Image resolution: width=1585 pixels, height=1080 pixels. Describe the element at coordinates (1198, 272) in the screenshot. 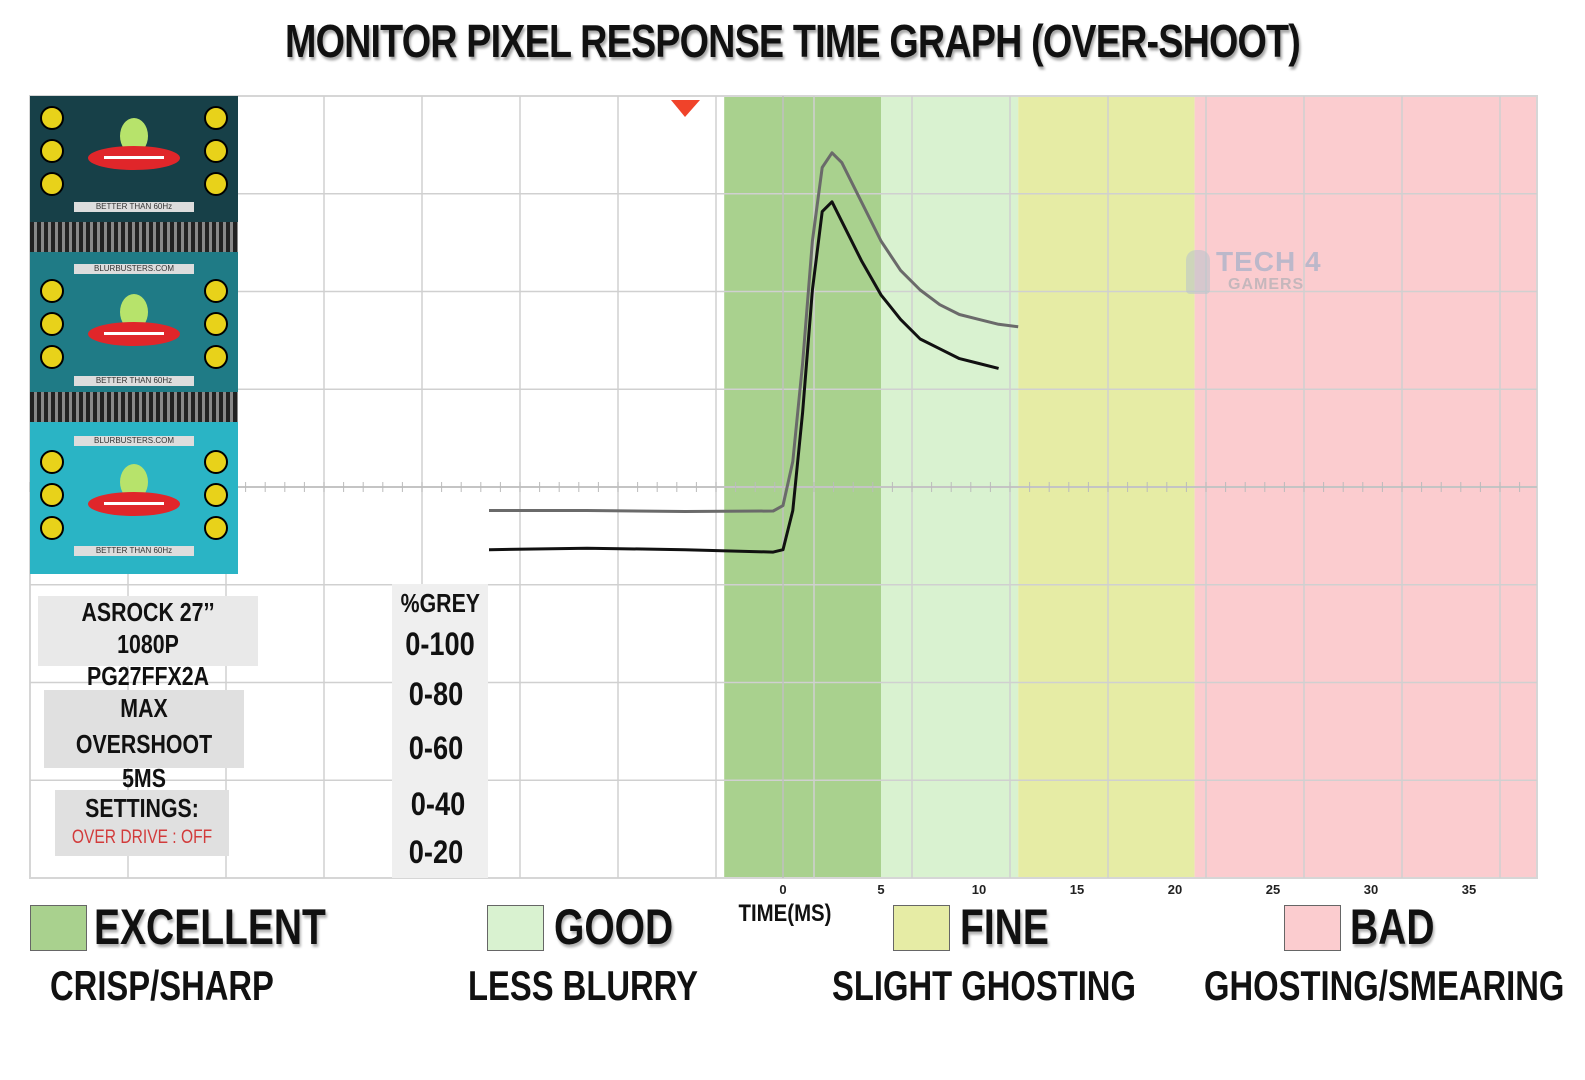

I see `robot-logo-icon` at that location.